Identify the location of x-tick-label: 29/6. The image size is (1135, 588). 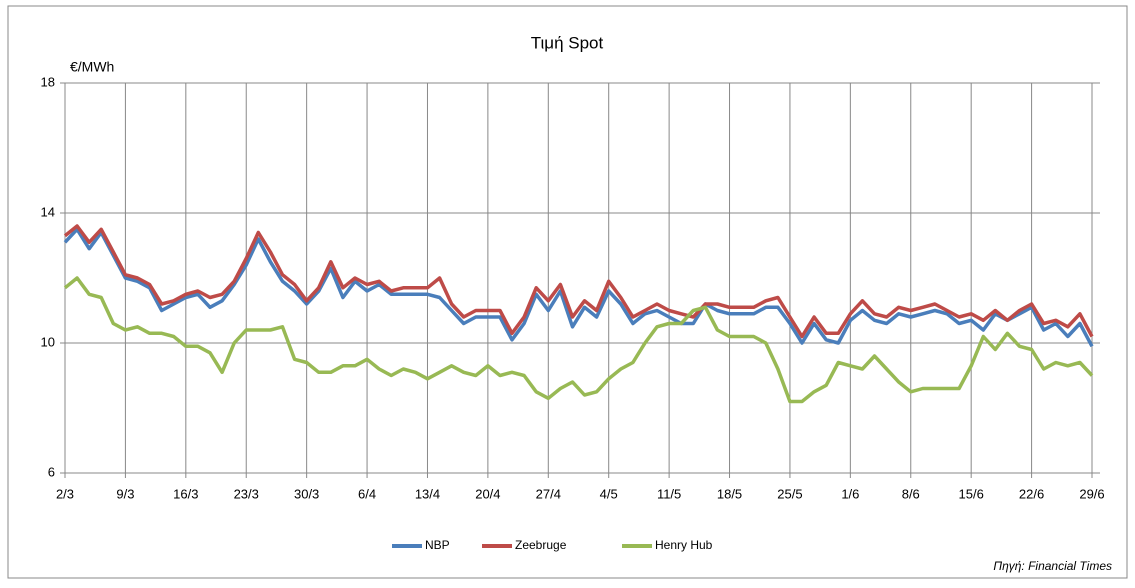
(1091, 493).